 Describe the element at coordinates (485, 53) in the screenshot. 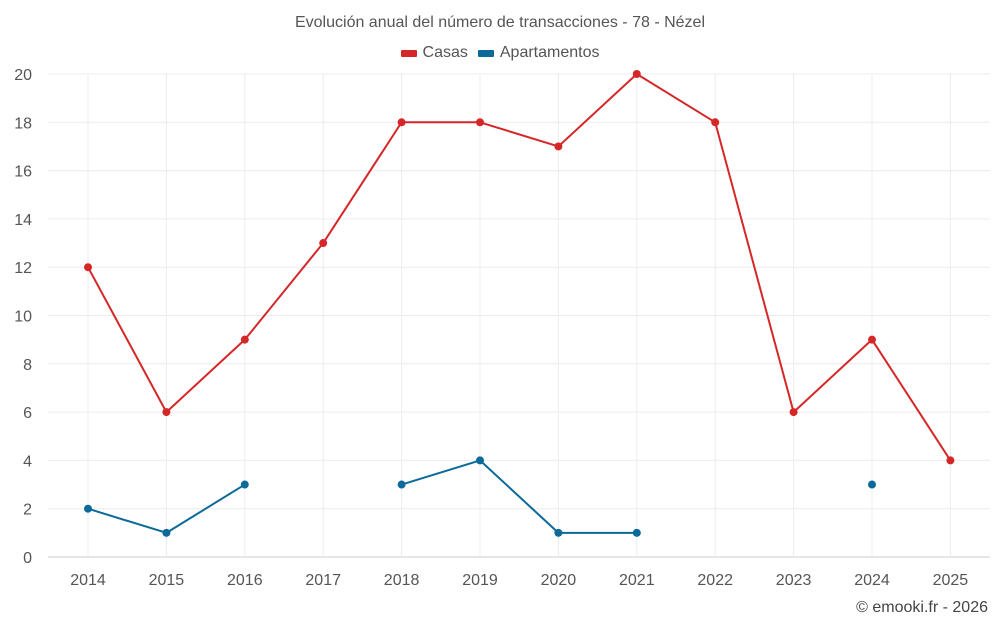

I see `legend-swatch-apartamentos` at that location.